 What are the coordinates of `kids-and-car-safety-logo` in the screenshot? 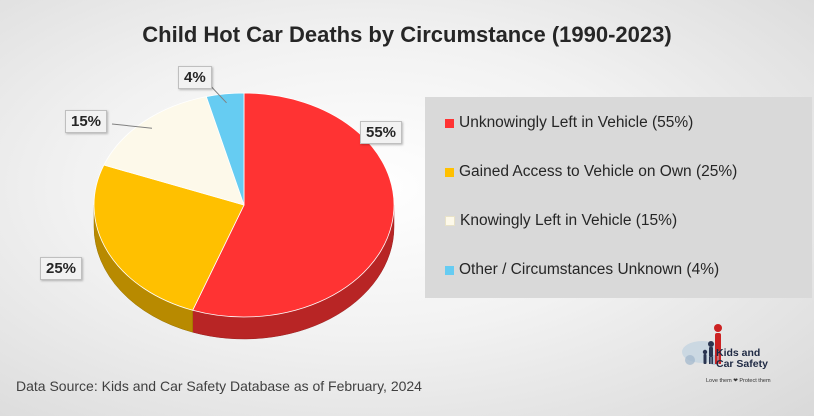 It's located at (702, 344).